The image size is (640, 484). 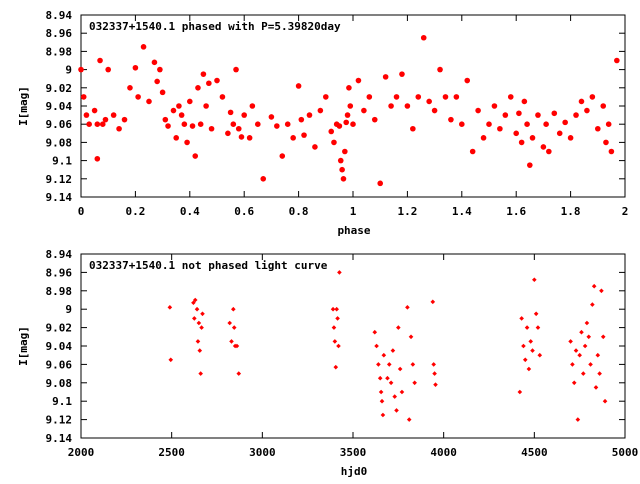 I want to click on x-tick-label: 1.2, so click(x=407, y=211).